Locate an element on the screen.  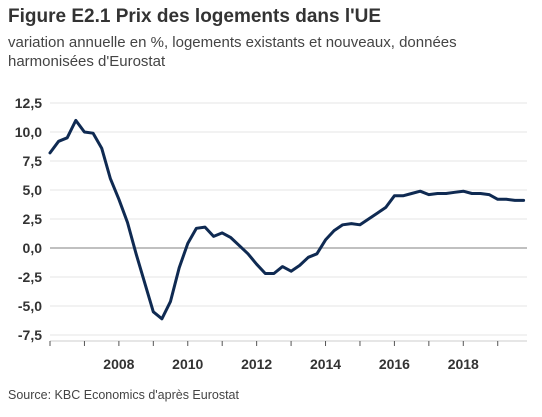
x-tick-label: 2010 is located at coordinates (187, 364).